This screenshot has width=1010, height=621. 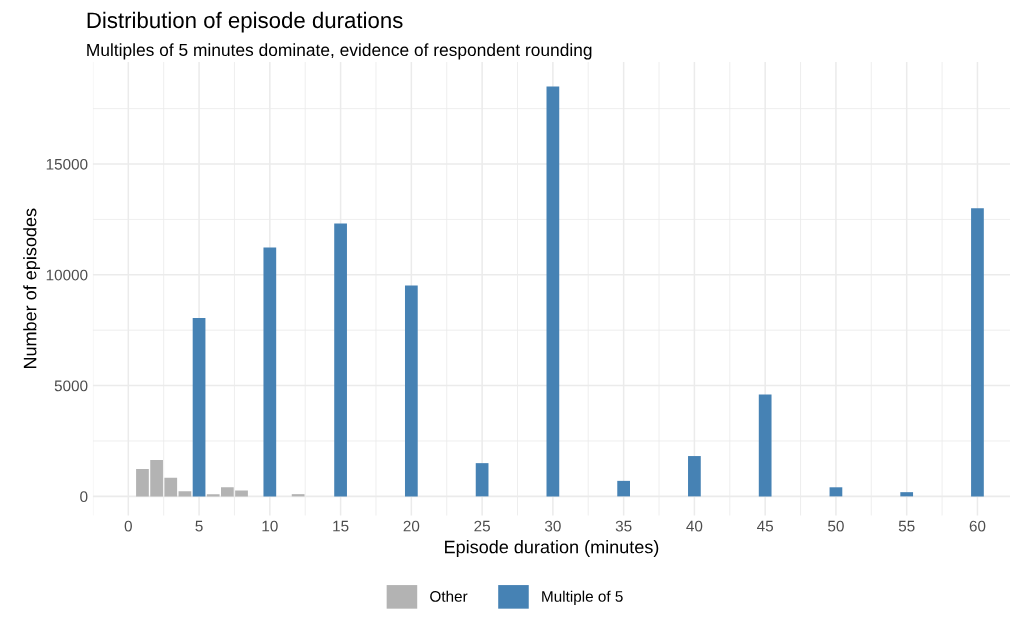 What do you see at coordinates (270, 526) in the screenshot?
I see `x-tick-label: 10` at bounding box center [270, 526].